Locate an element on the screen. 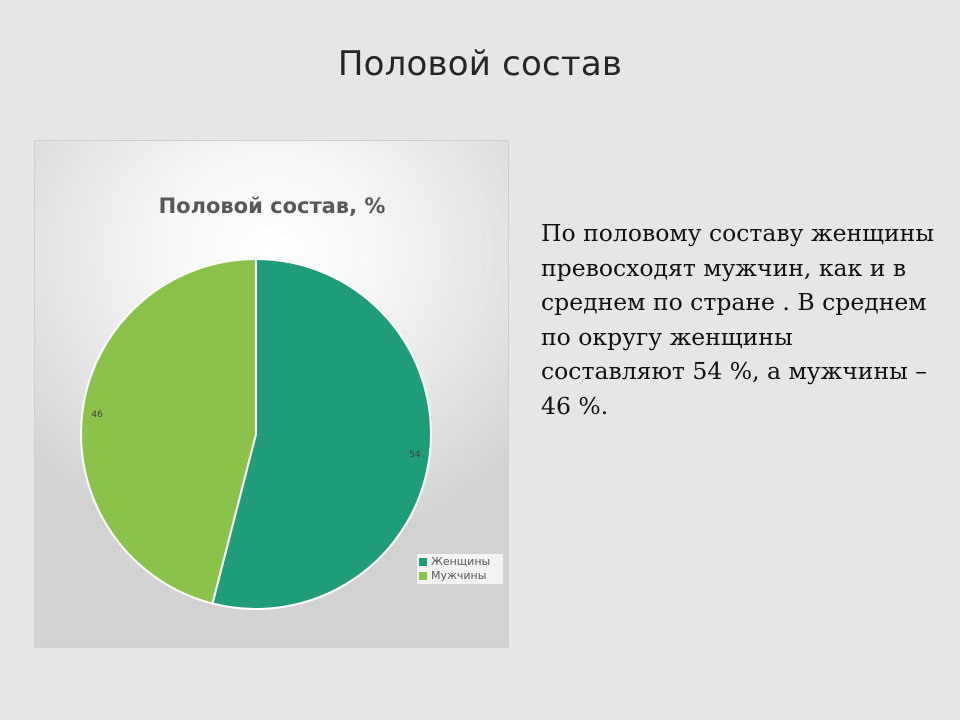 The image size is (960, 720). legend-label-men: Мужчины is located at coordinates (459, 575).